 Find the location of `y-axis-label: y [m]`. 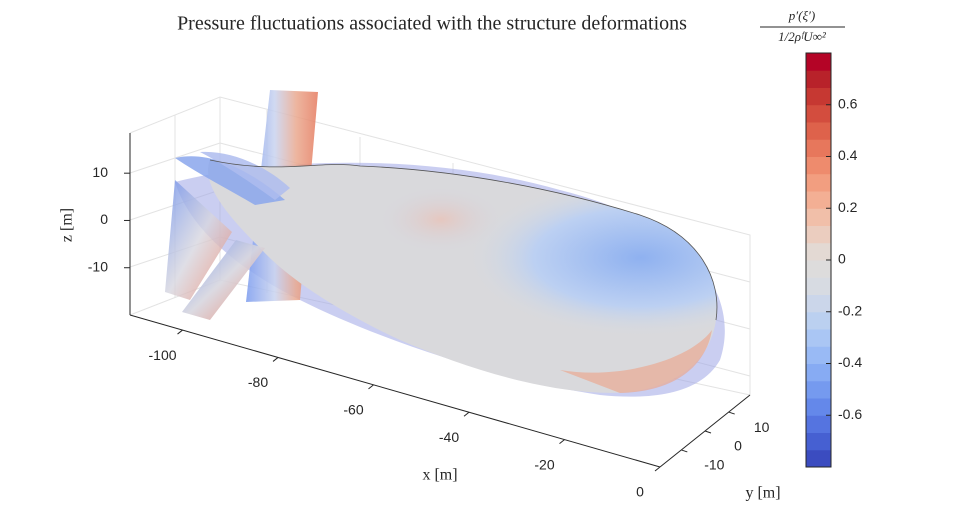

y-axis-label: y [m] is located at coordinates (762, 493).